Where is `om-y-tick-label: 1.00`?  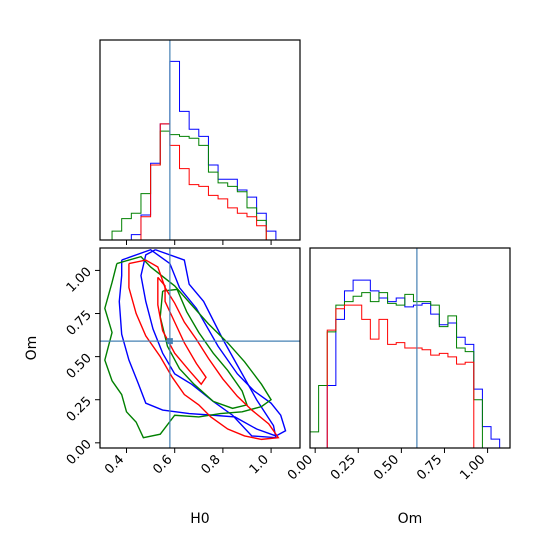 om-y-tick-label: 1.00 is located at coordinates (79, 280).